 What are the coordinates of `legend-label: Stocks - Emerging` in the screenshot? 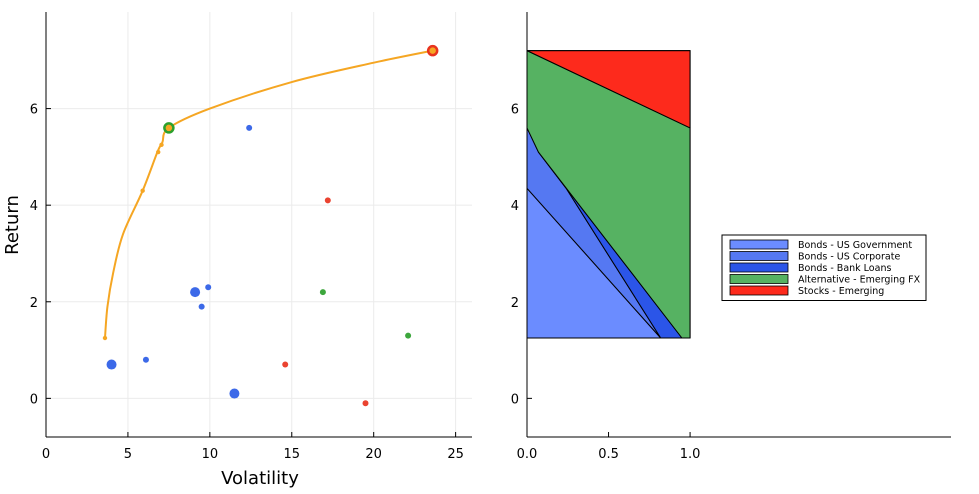 It's located at (841, 291).